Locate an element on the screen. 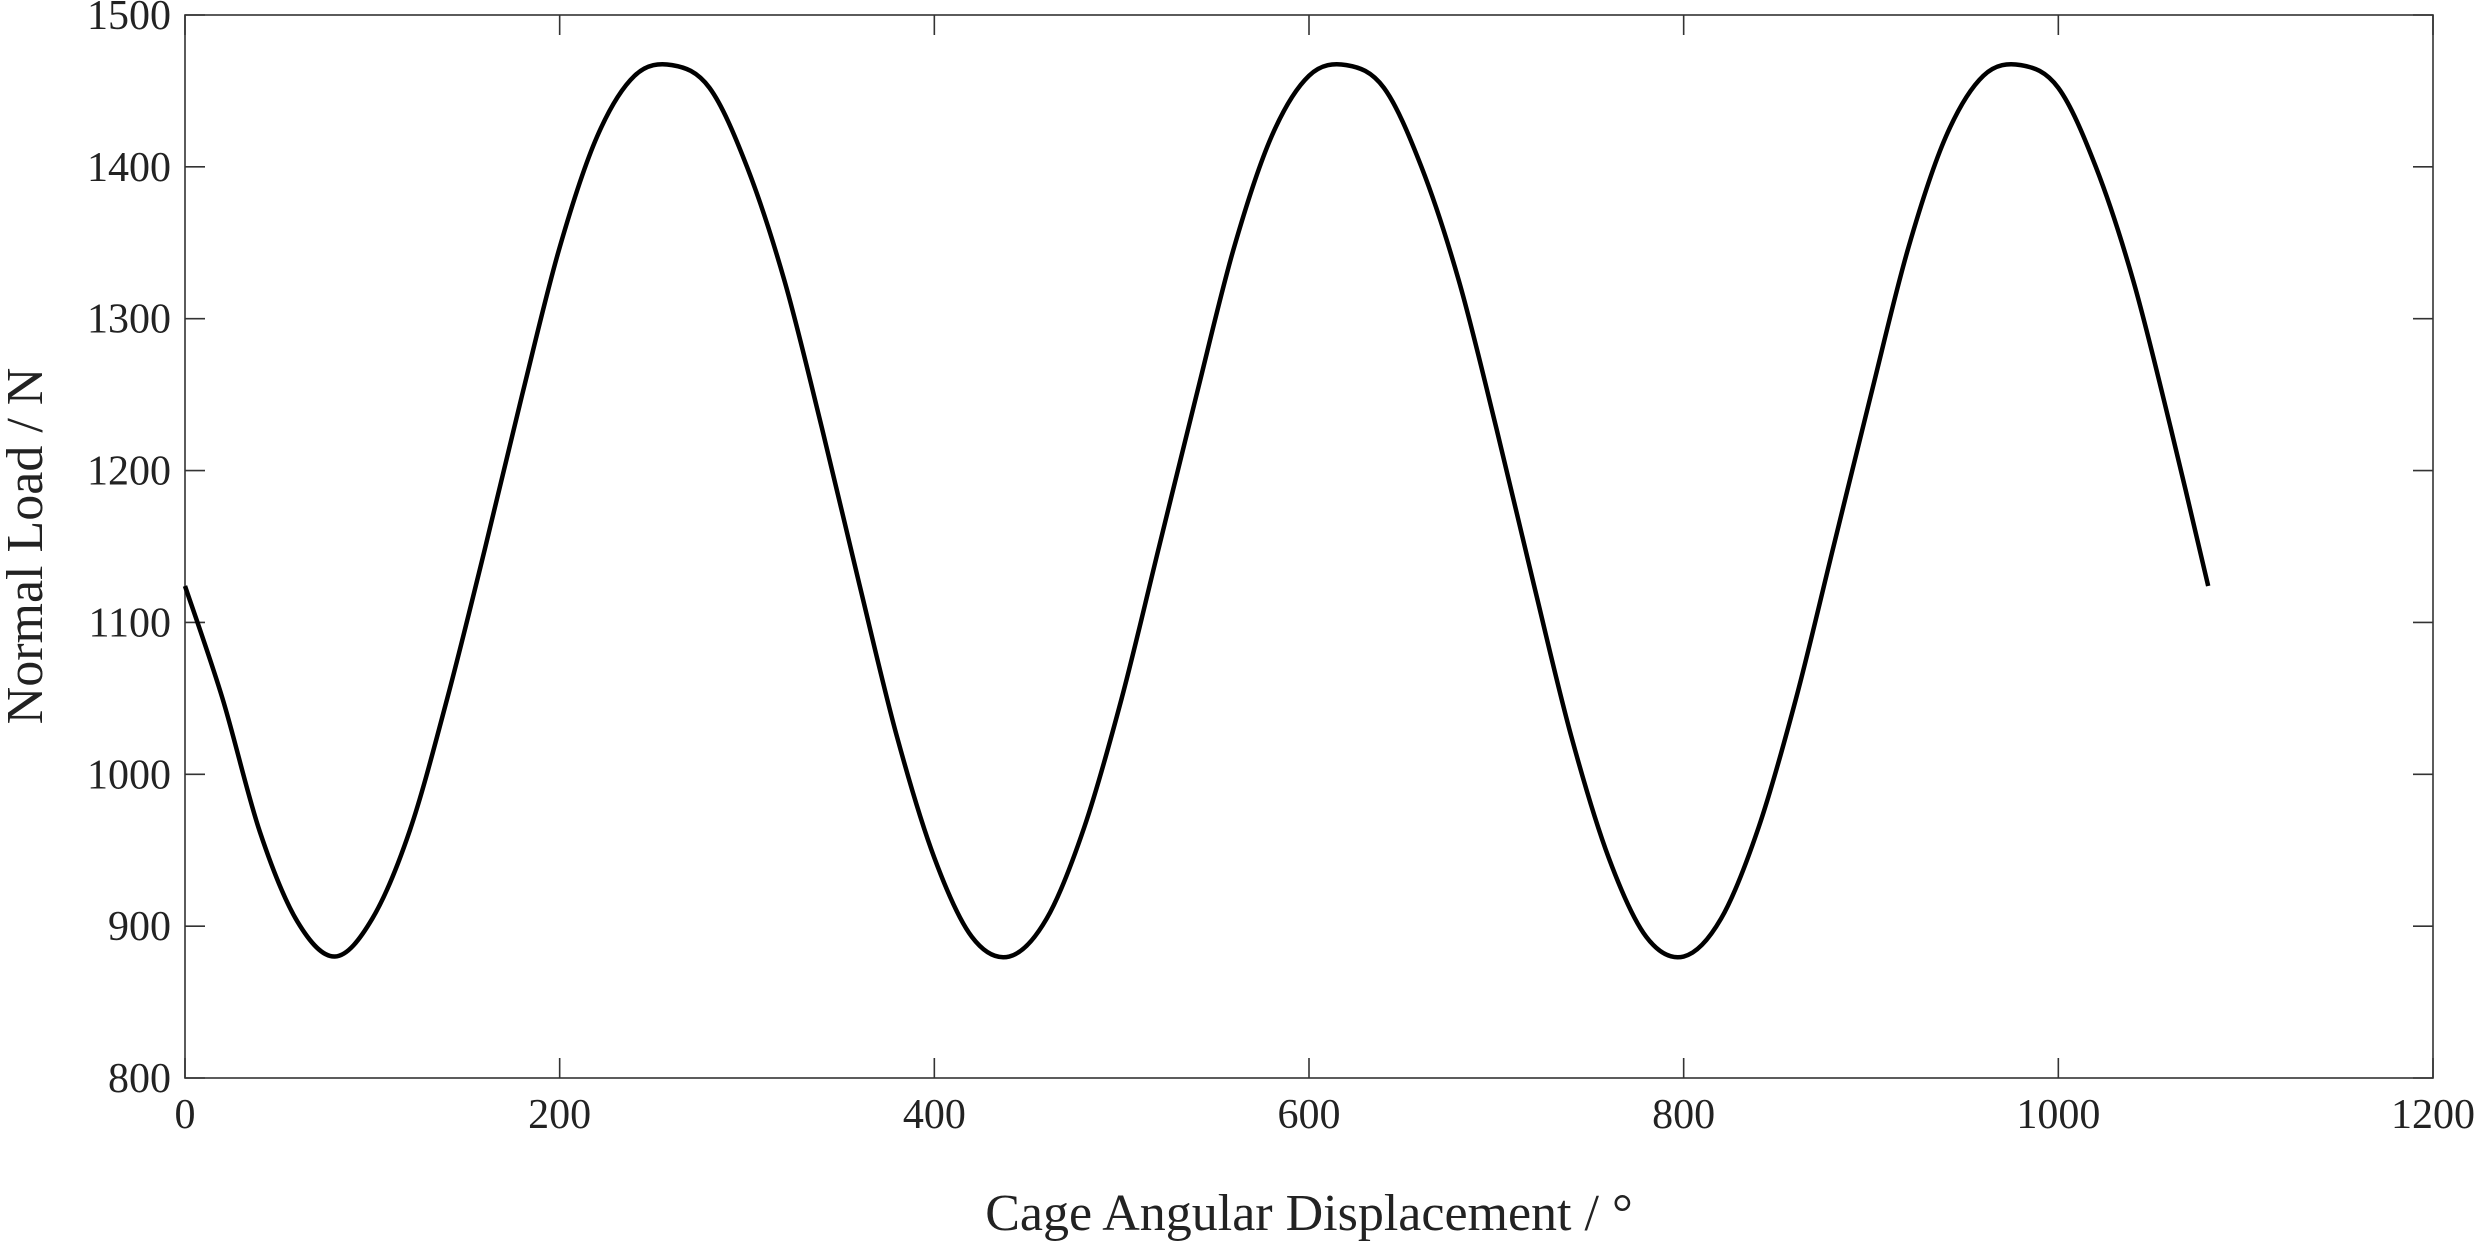  y-tick-label: 1400 is located at coordinates (129, 168).